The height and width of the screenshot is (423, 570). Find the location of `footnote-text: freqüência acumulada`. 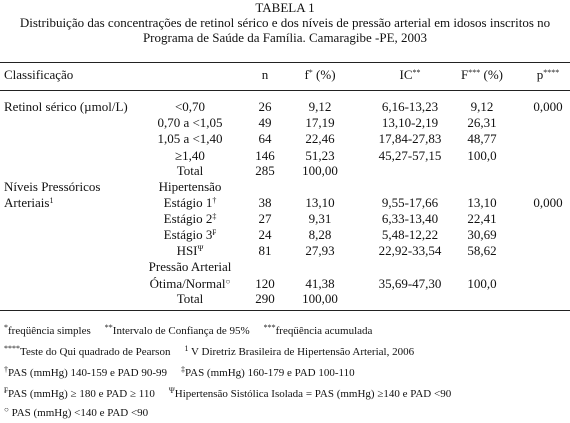

footnote-text: freqüência acumulada is located at coordinates (324, 331).